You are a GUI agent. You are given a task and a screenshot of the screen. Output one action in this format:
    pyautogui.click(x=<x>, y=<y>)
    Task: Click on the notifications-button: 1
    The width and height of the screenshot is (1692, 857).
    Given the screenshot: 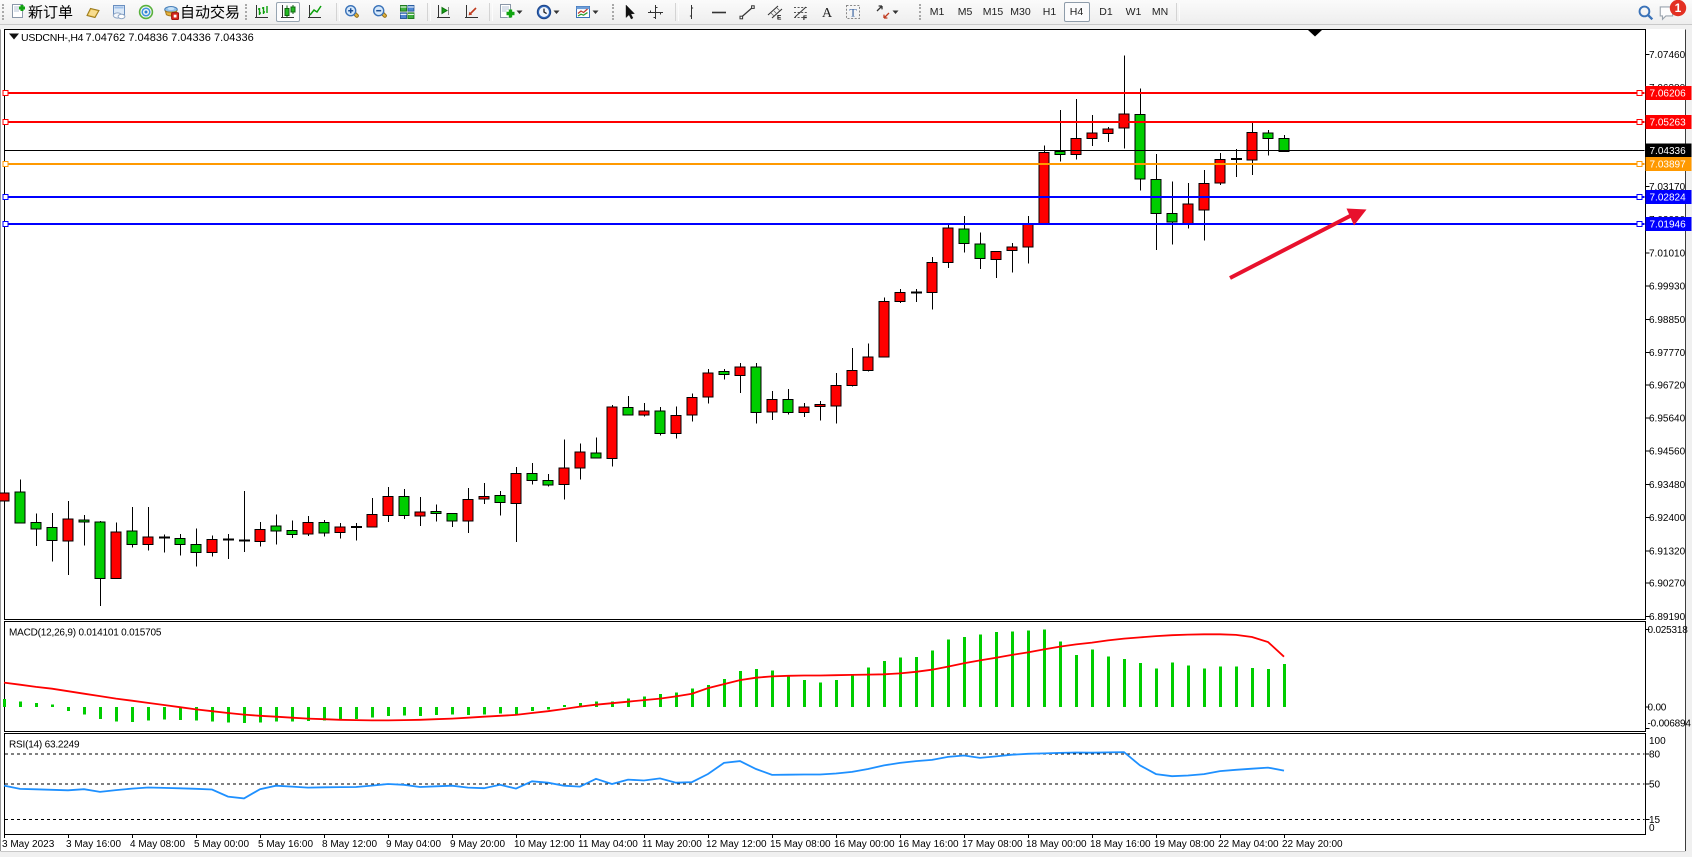 What is the action you would take?
    pyautogui.click(x=1673, y=11)
    